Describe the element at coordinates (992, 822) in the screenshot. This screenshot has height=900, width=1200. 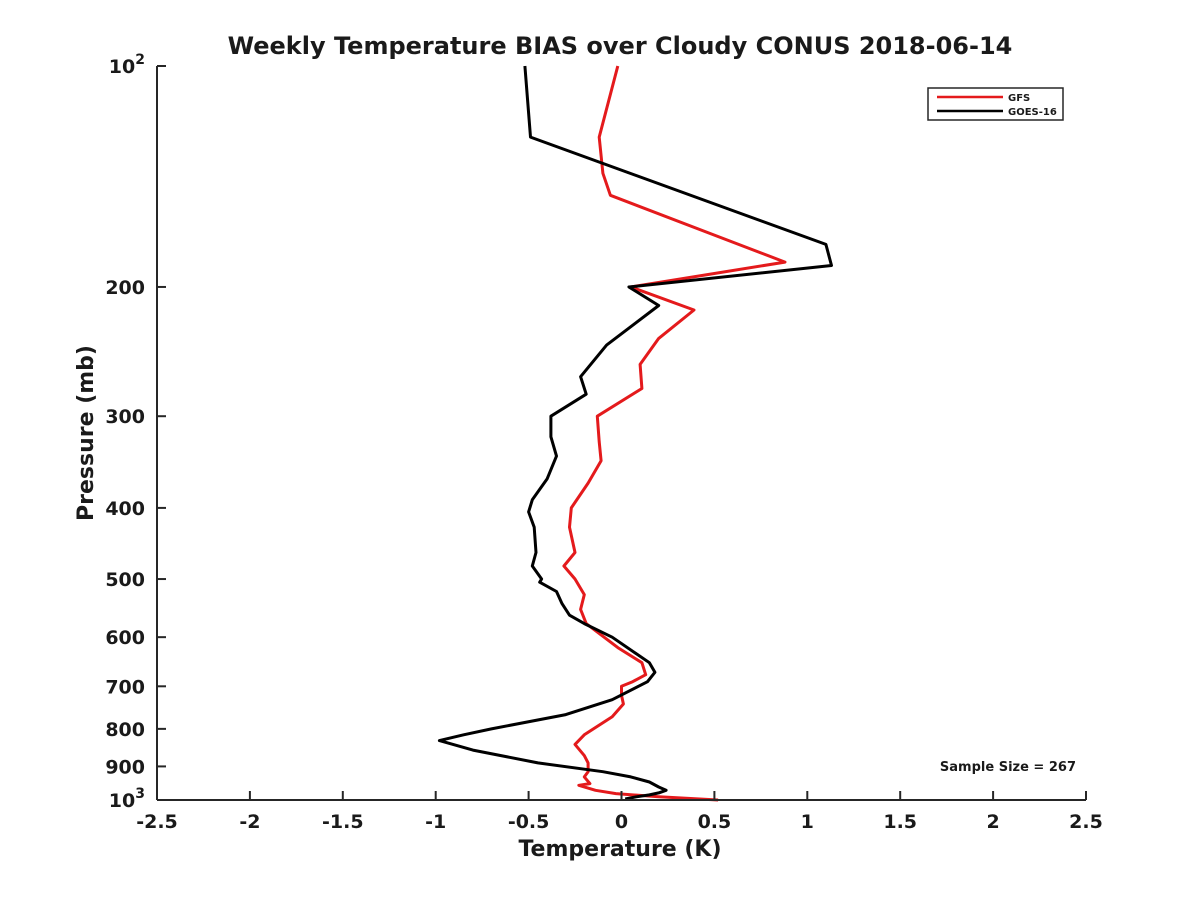
I see `x-tick-label: 2` at that location.